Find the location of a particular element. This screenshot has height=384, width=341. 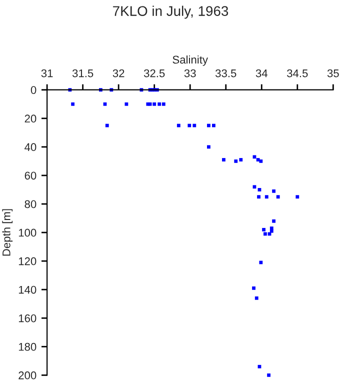

y-tick-label: 200 is located at coordinates (27, 375).